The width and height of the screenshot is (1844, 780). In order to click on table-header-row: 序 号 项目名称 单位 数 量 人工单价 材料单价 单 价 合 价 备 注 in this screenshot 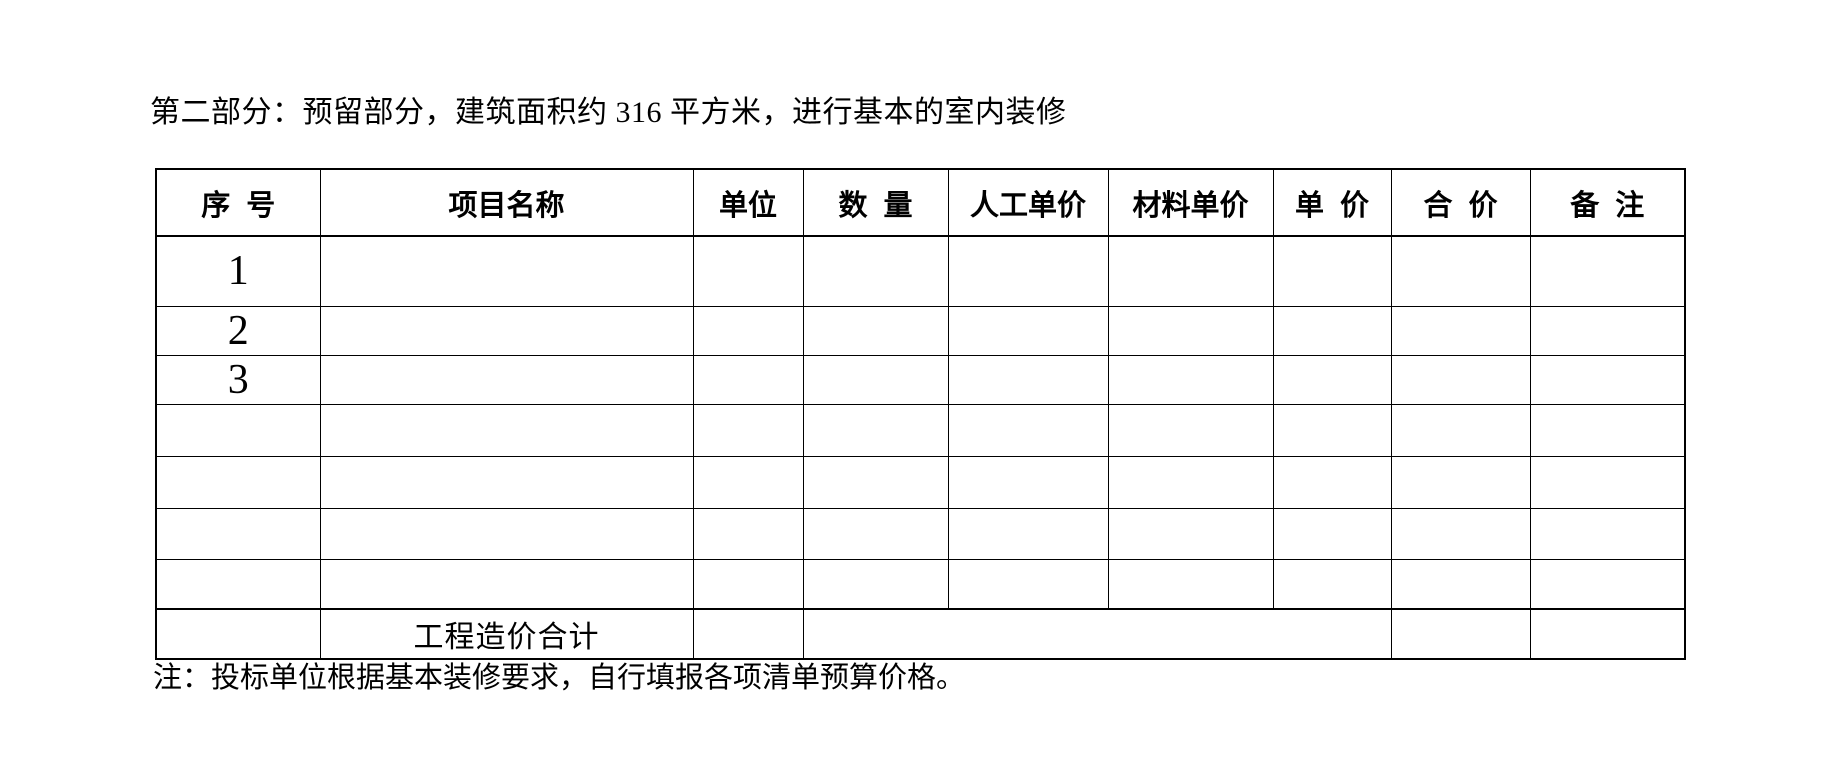, I will do `click(920, 202)`.